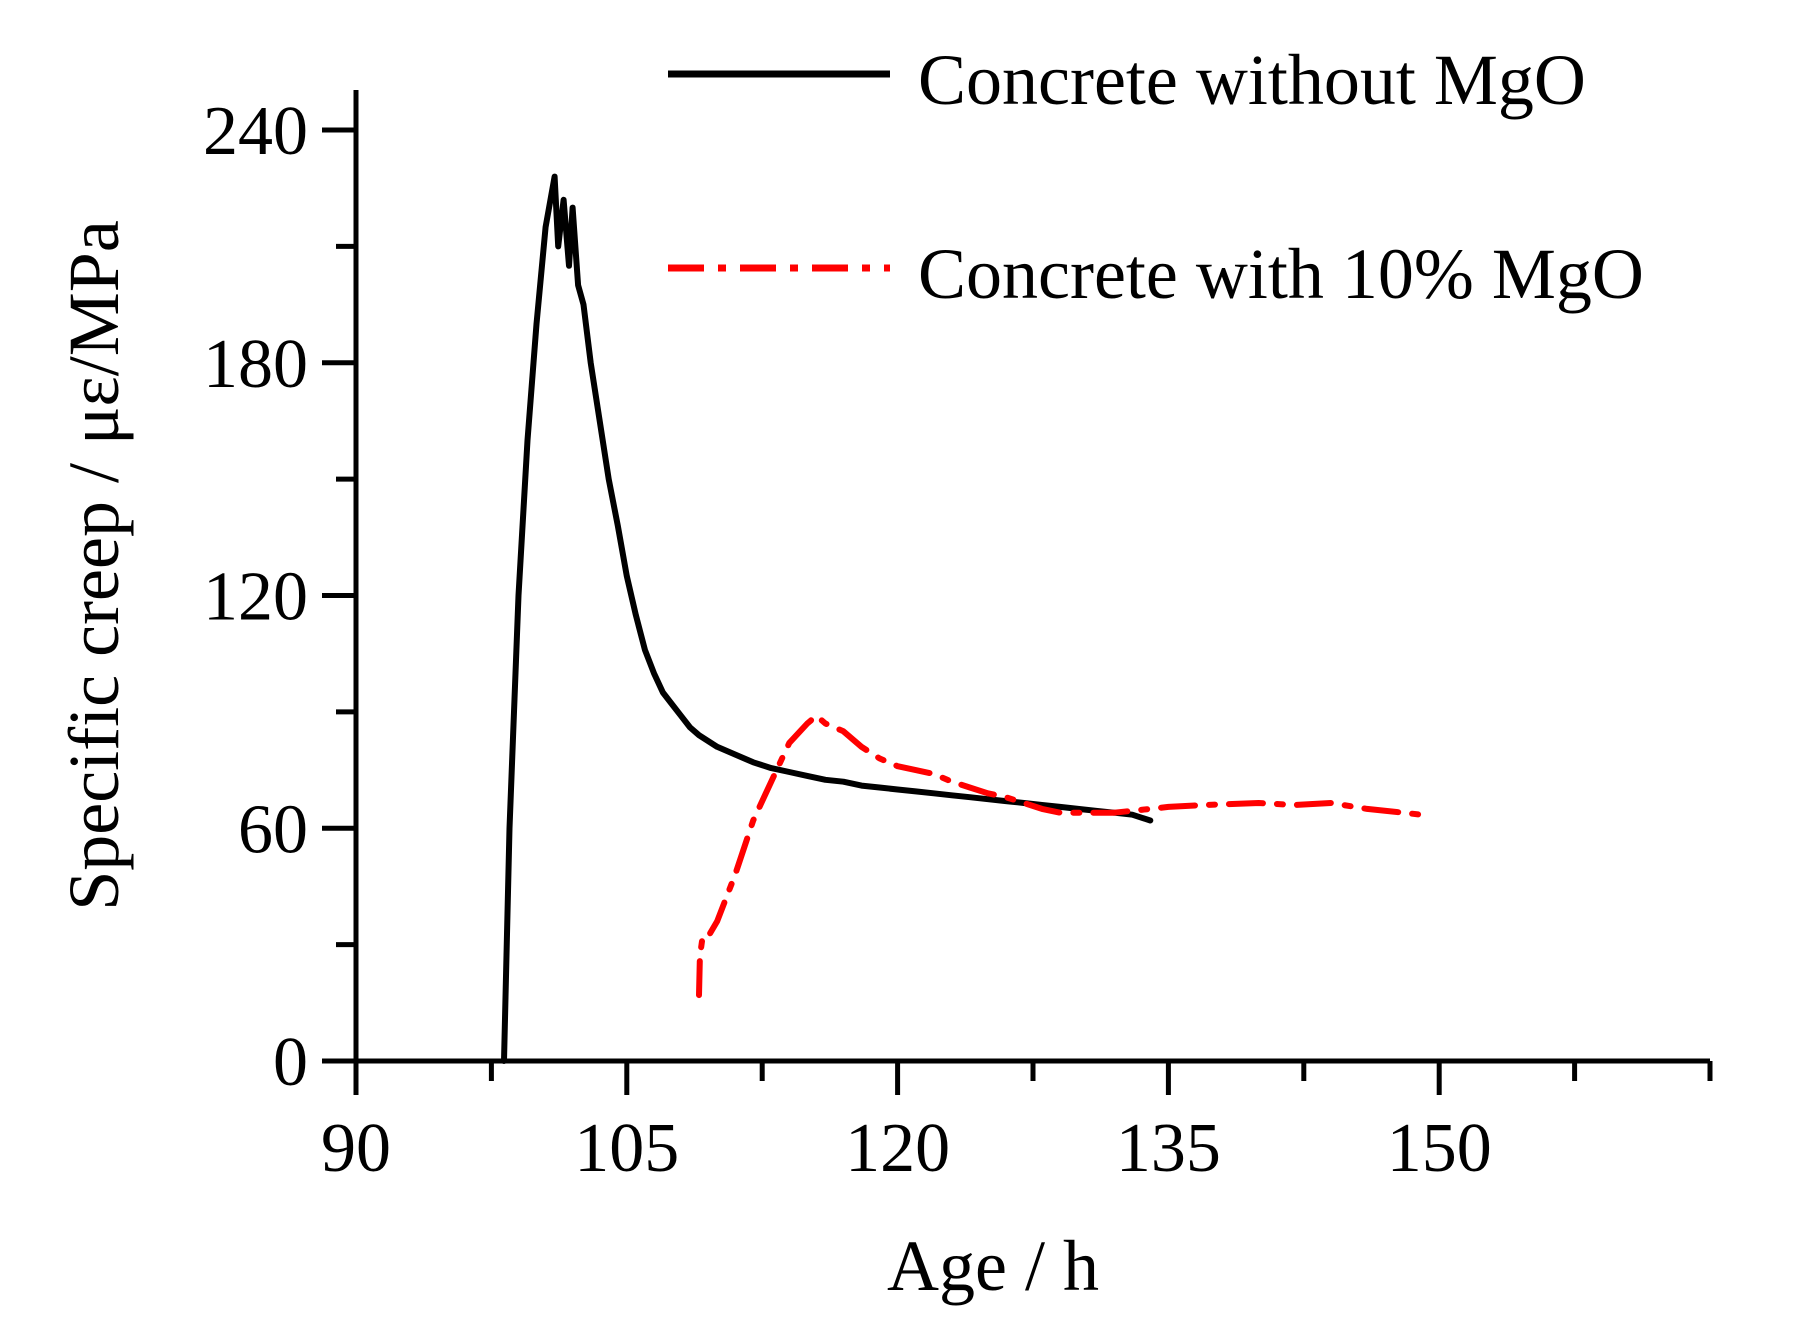 Image resolution: width=1820 pixels, height=1340 pixels. Describe the element at coordinates (1439, 1148) in the screenshot. I see `x-tick-label: 150` at that location.